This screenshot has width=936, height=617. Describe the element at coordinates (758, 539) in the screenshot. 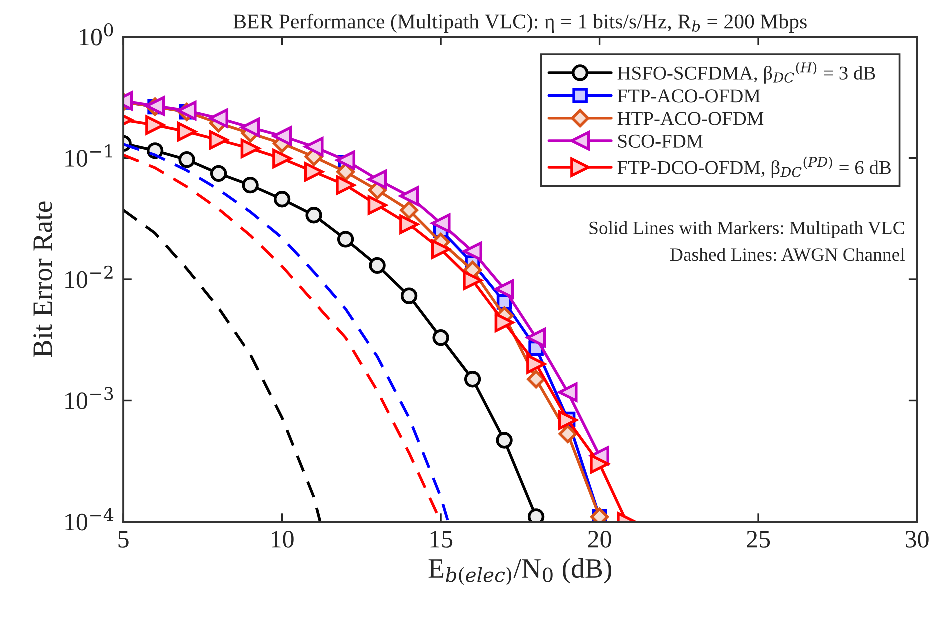

I see `x-tick-label: 25` at that location.